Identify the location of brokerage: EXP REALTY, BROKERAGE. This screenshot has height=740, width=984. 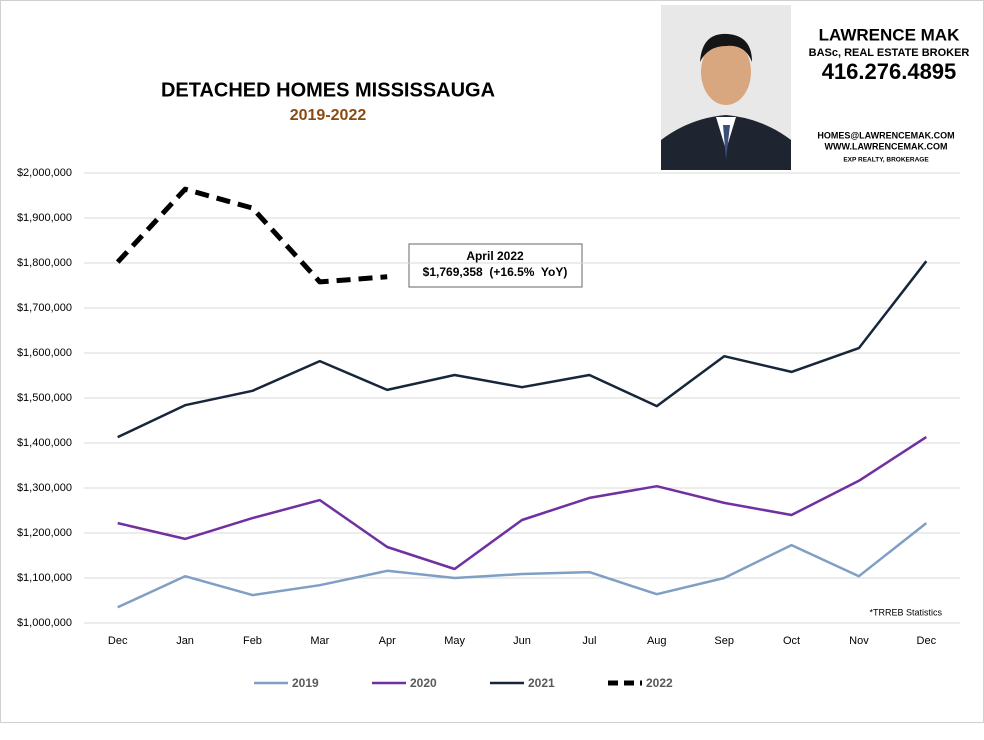
(886, 160).